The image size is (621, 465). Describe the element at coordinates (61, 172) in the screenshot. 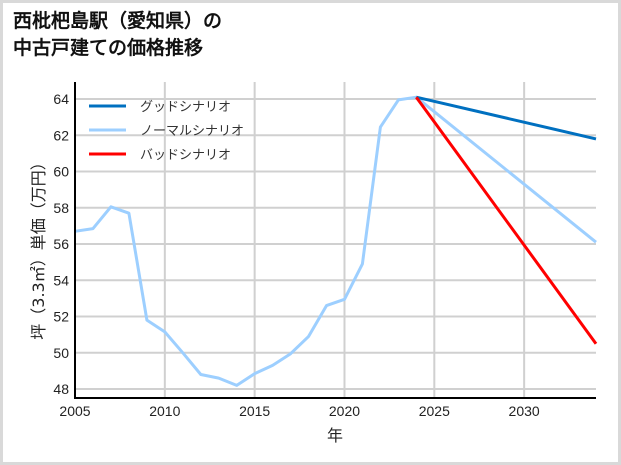

I see `y-tick-label: 60` at that location.